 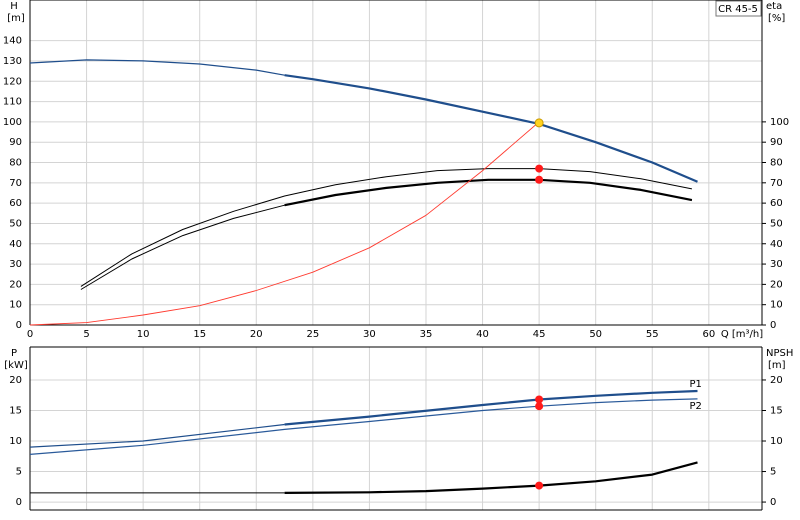 I want to click on y-tick-label: 80, so click(x=15, y=163).